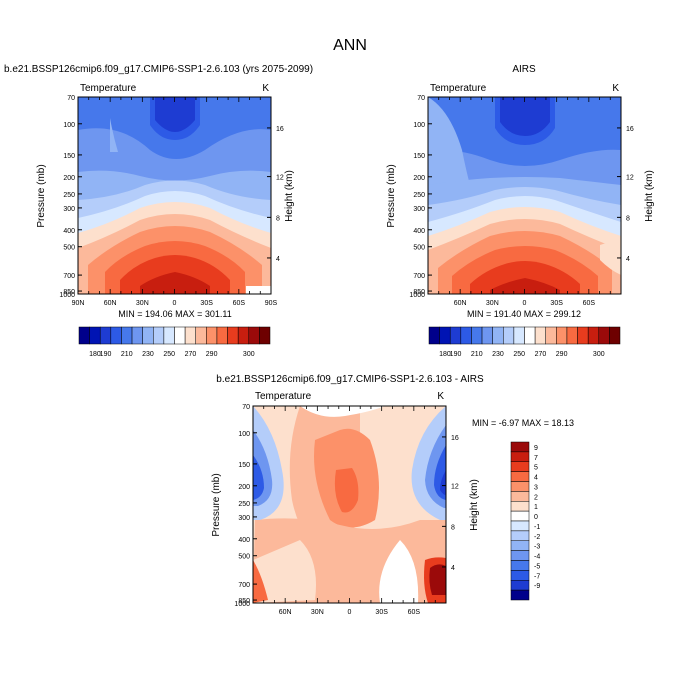 The height and width of the screenshot is (700, 700). I want to click on height-tick-label: 4, so click(278, 259).